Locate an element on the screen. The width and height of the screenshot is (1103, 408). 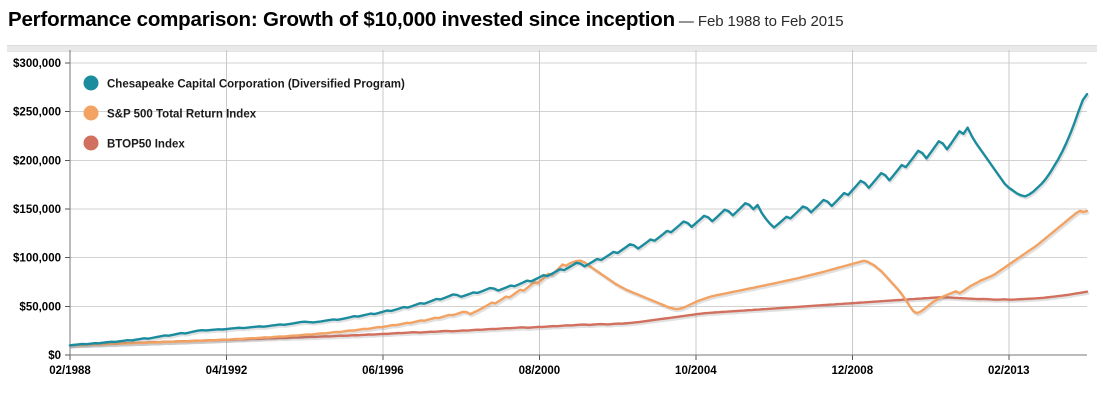
y-axis-label: $200,000 is located at coordinates (37, 161).